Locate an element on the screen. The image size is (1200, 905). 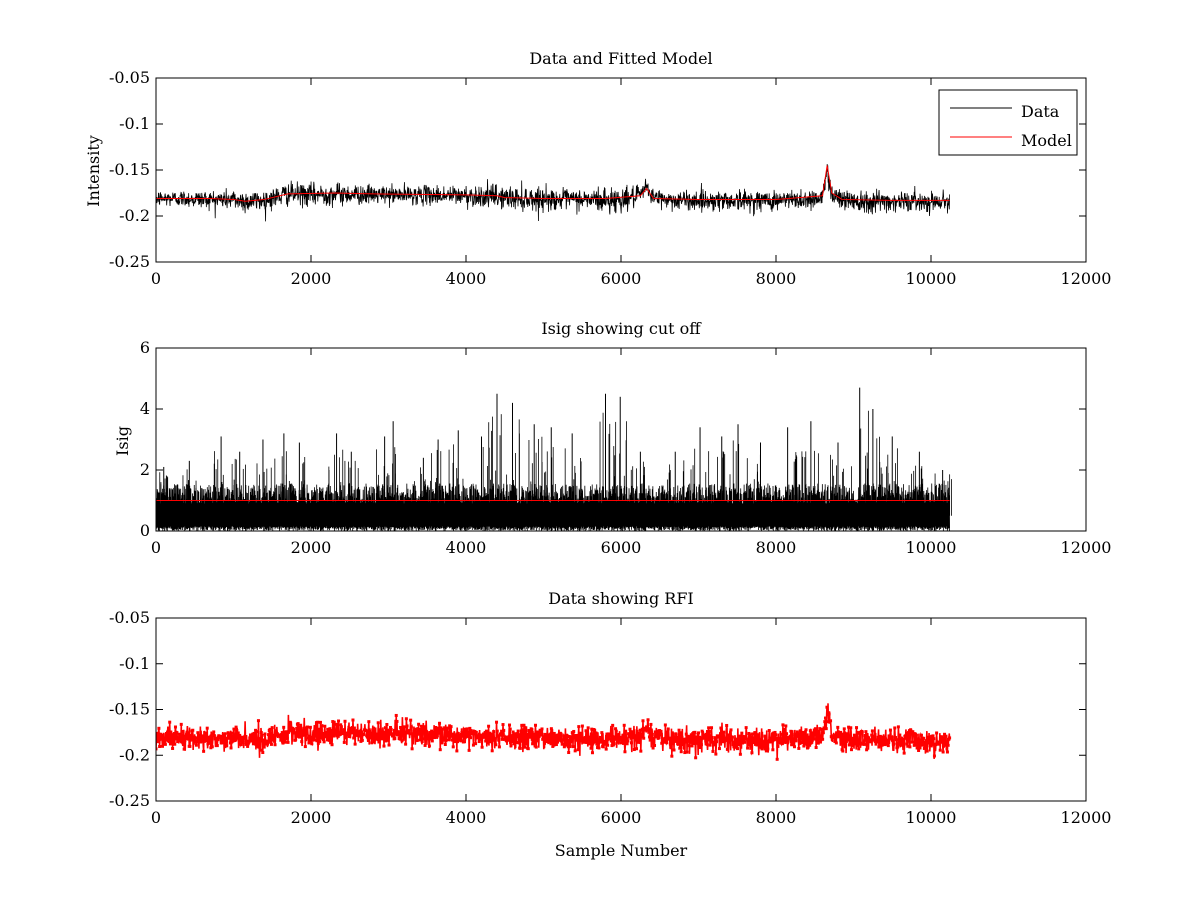
y-axis-label: Isig is located at coordinates (122, 441).